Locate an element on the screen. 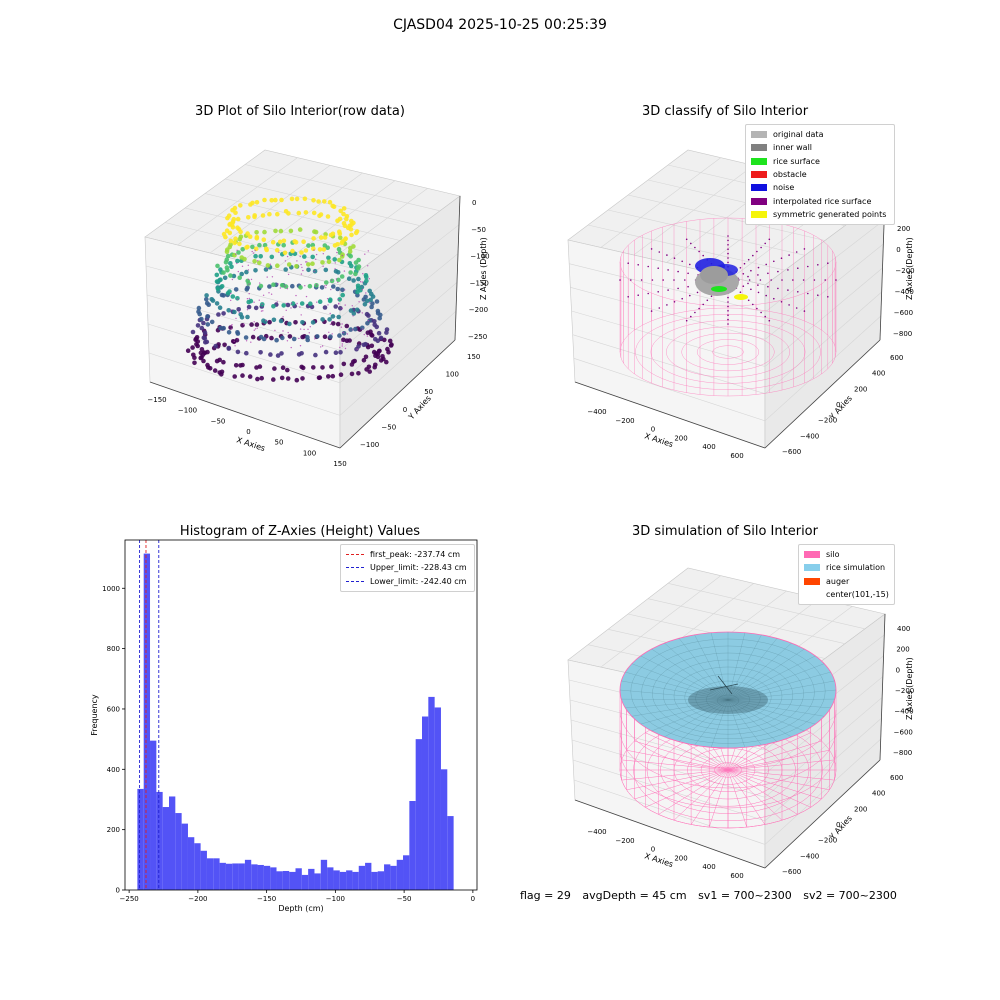  legend-label: original data is located at coordinates (798, 135).